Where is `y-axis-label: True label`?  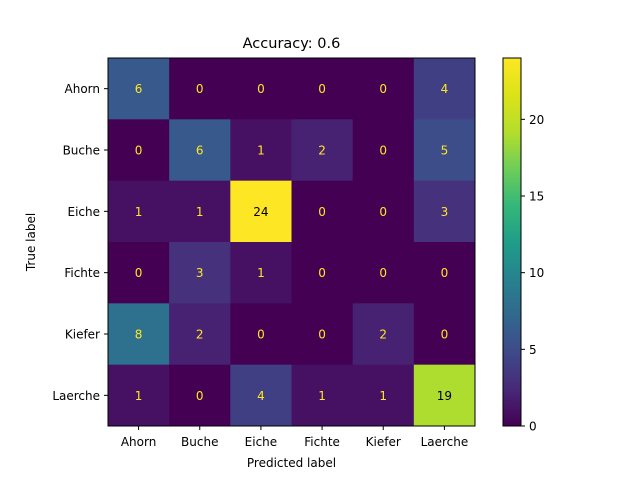
y-axis-label: True label is located at coordinates (31, 242).